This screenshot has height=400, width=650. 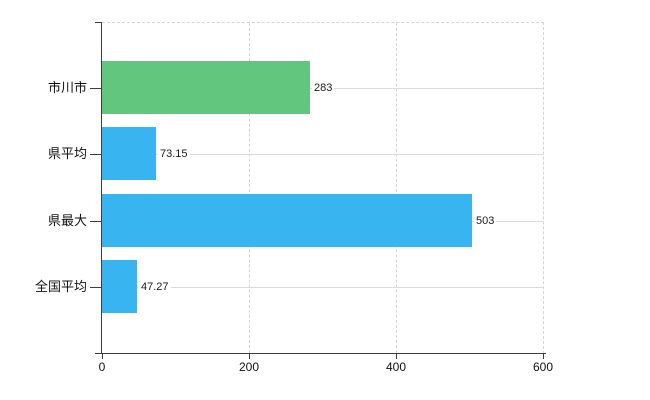 What do you see at coordinates (101, 188) in the screenshot?
I see `y-axis` at bounding box center [101, 188].